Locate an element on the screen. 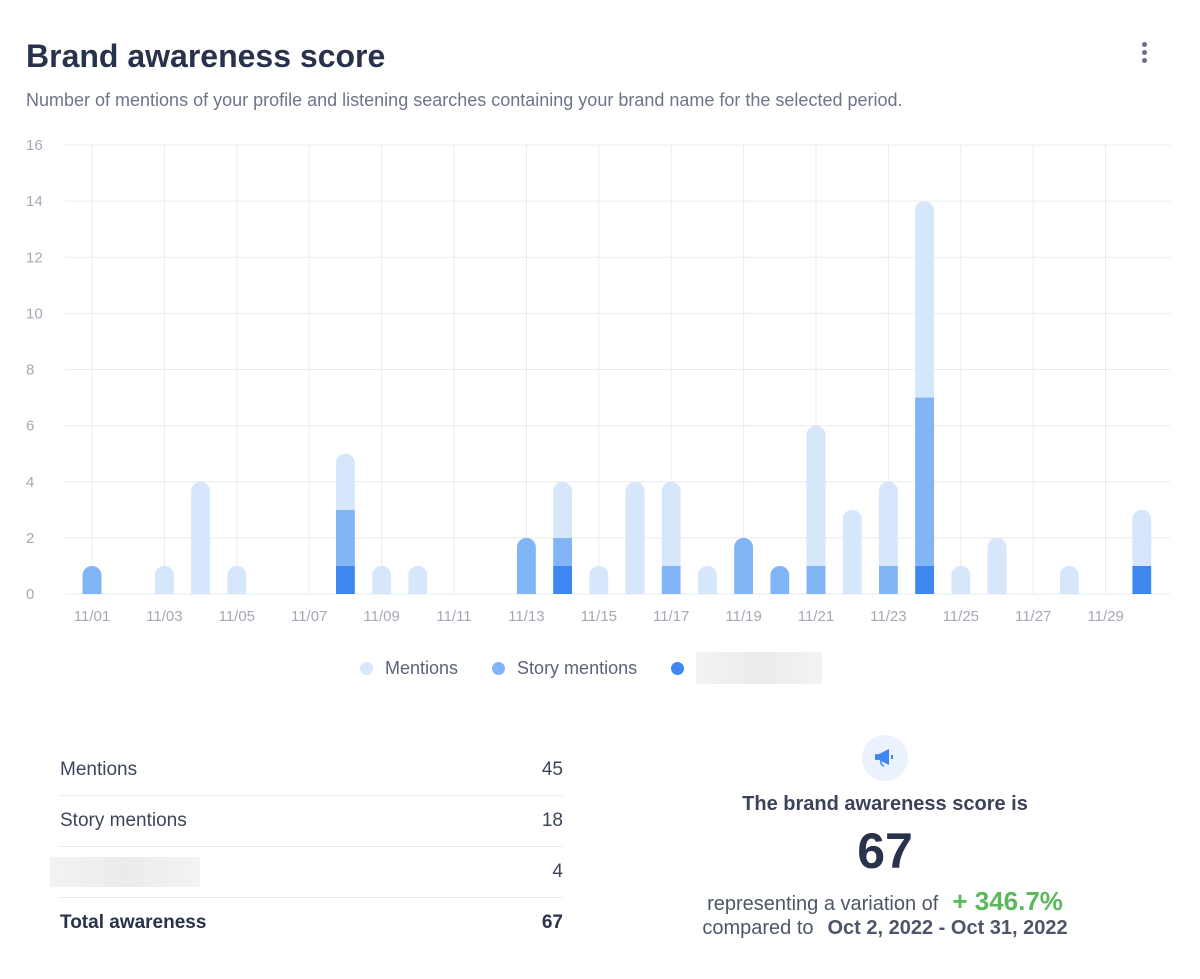 The height and width of the screenshot is (979, 1200). comparison-period: Oct 2, 2022 - Oct 31, 2022 is located at coordinates (947, 928).